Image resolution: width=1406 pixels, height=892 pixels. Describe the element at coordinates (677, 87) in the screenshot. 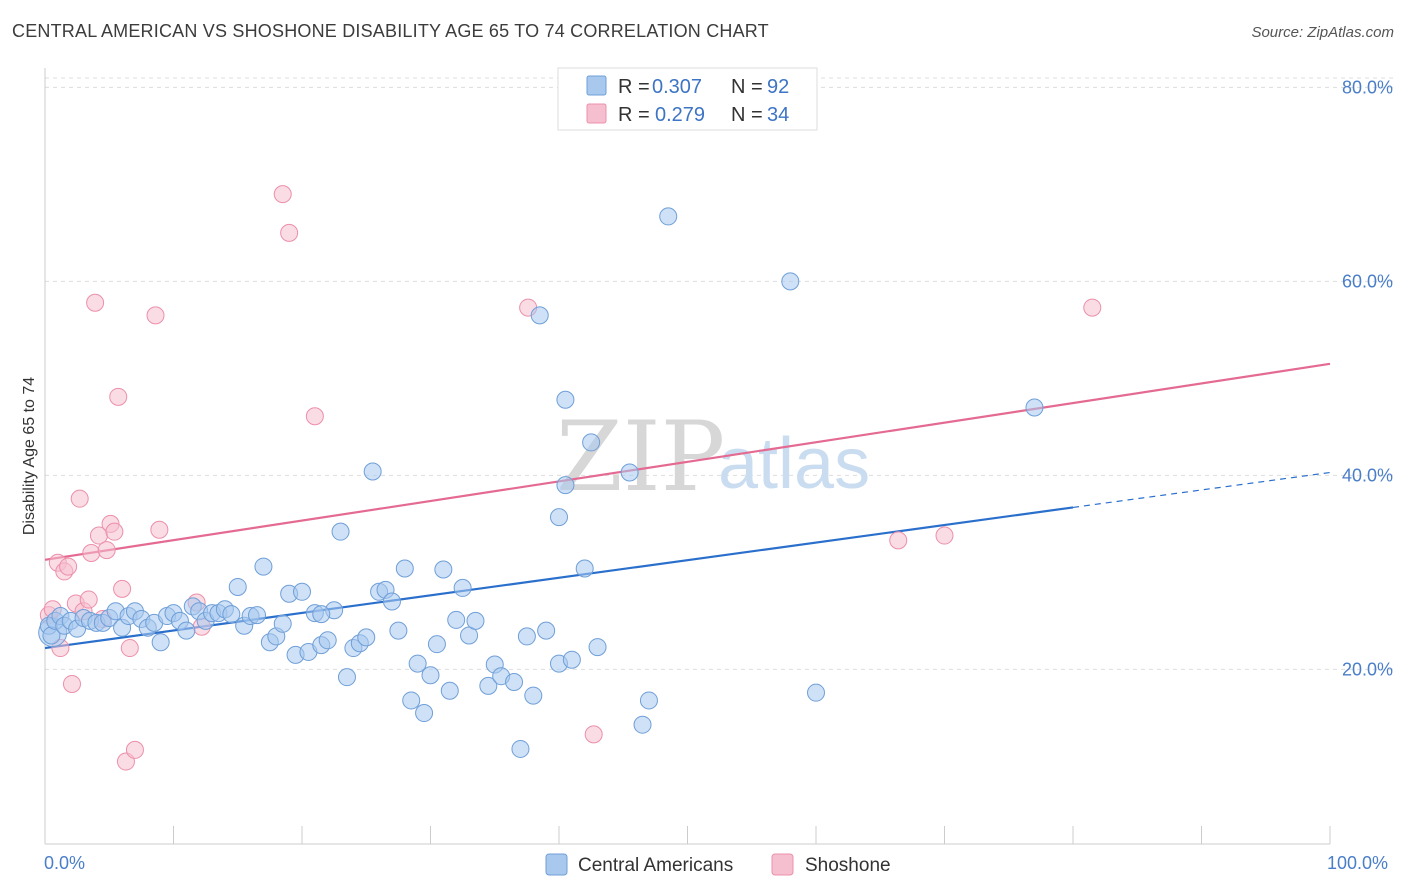

I see `legend-r-value-1: 0.307` at that location.